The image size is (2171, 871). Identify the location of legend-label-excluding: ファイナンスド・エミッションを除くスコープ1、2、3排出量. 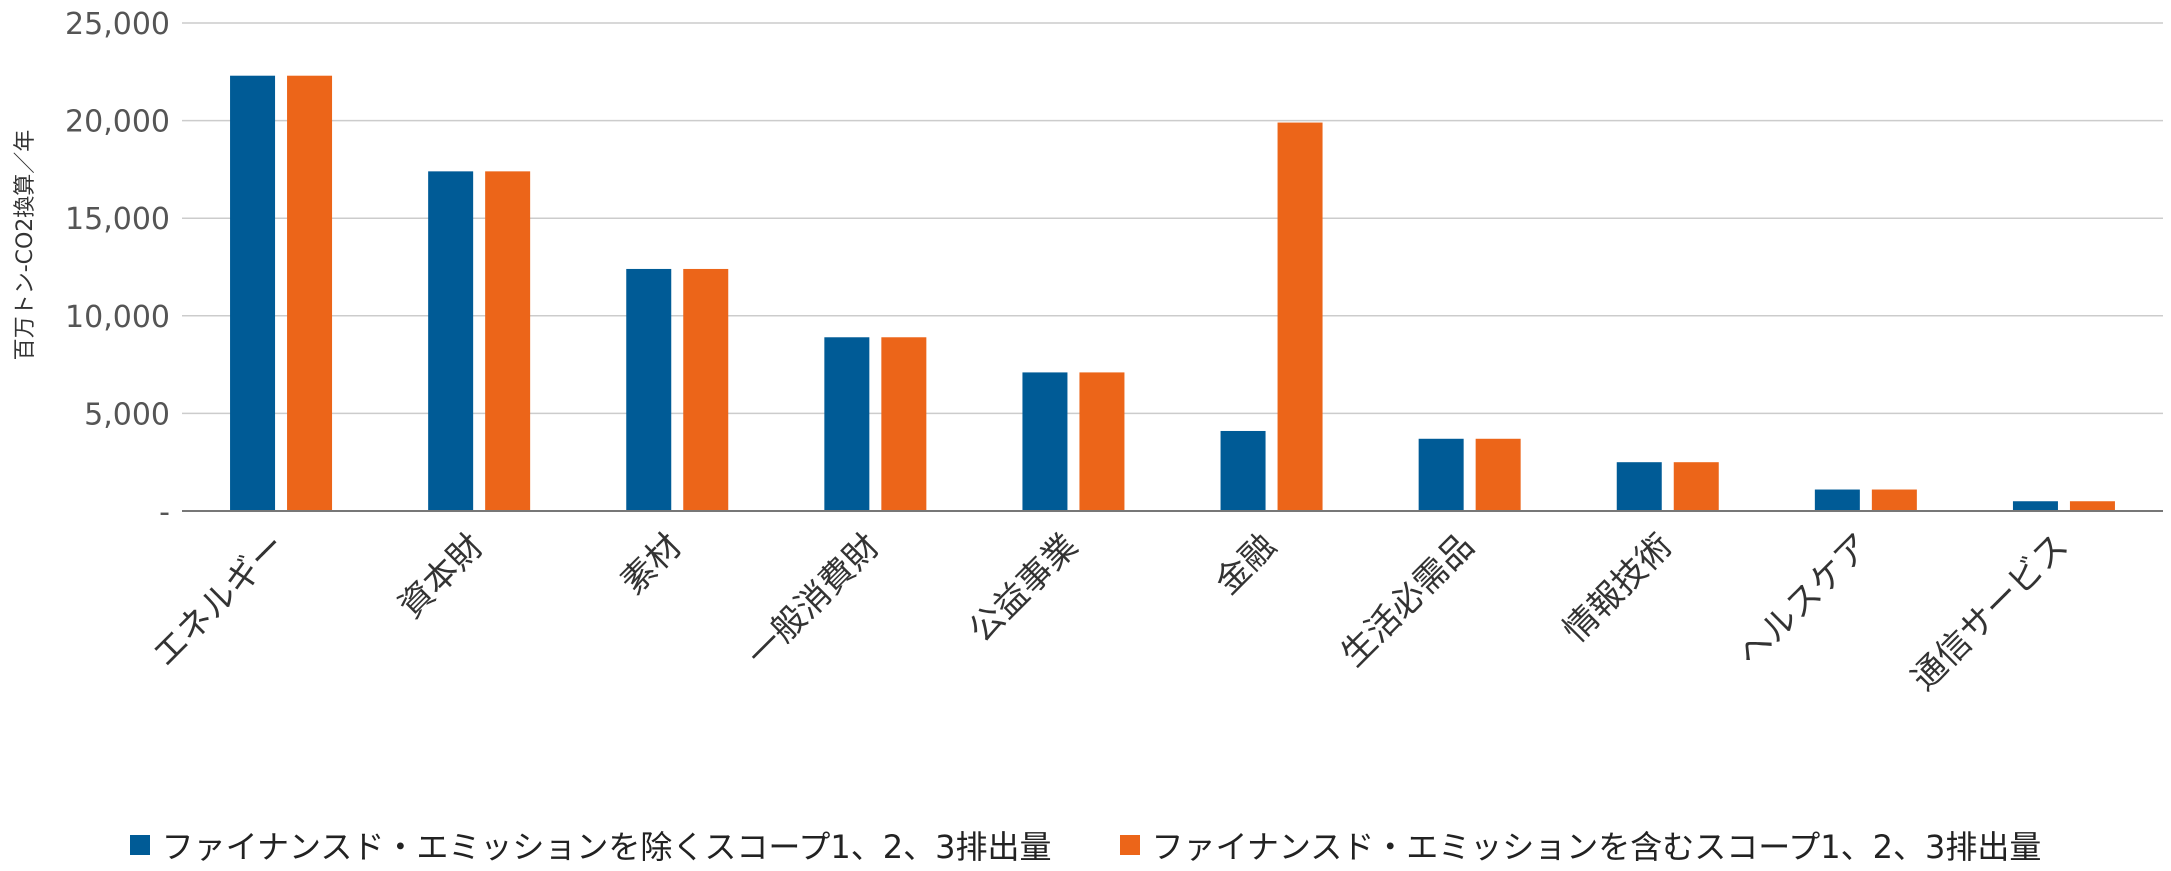
(606, 847).